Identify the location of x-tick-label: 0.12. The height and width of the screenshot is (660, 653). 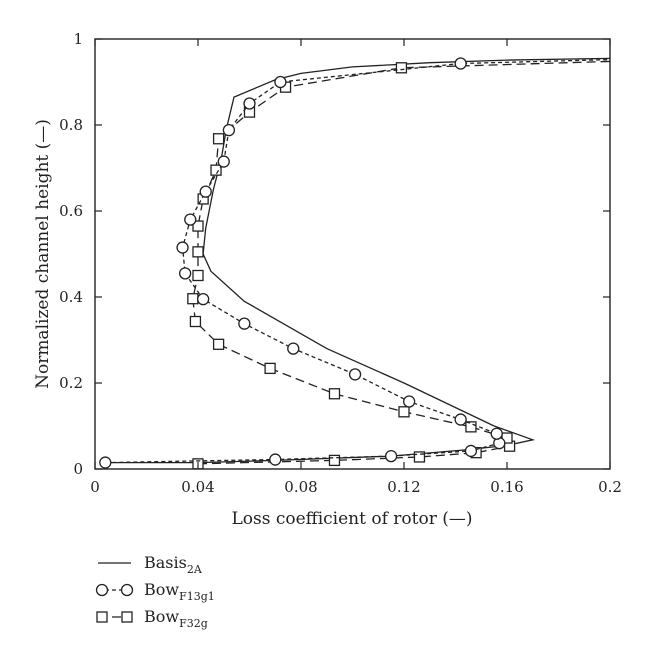
(403, 487).